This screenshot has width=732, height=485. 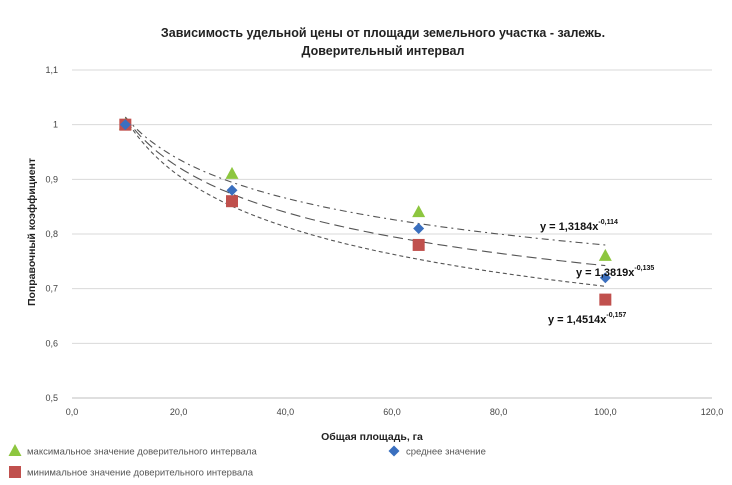 What do you see at coordinates (72, 412) in the screenshot?
I see `x-tick-label: 0,0` at bounding box center [72, 412].